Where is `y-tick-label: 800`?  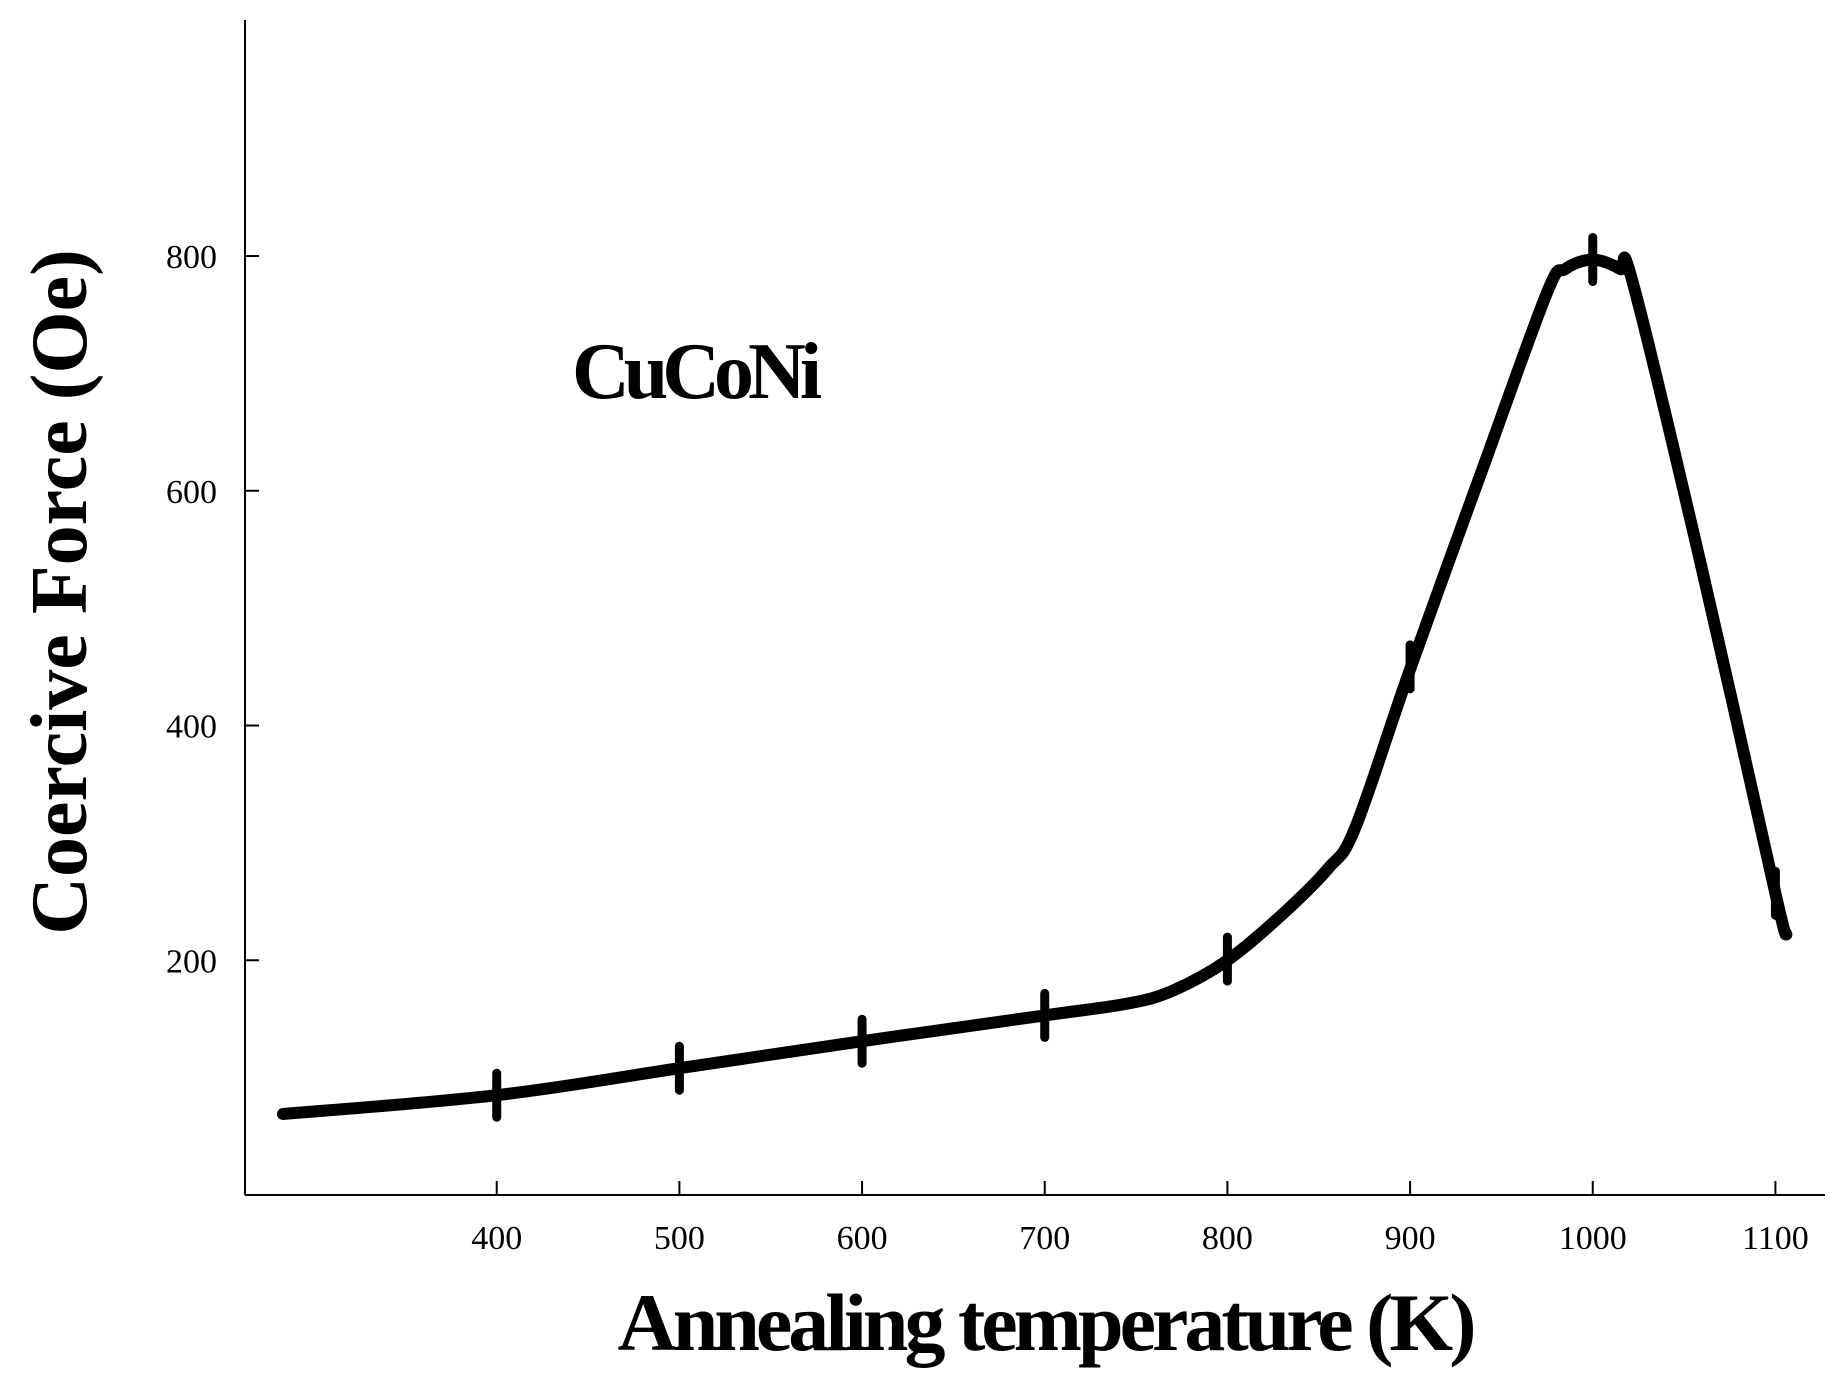
y-tick-label: 800 is located at coordinates (191, 257).